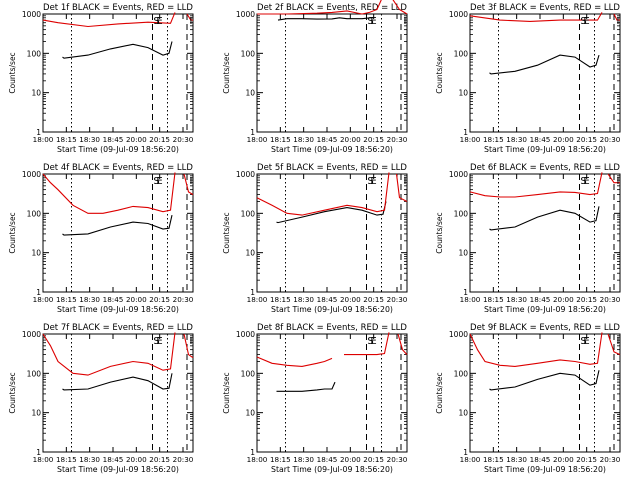  What do you see at coordinates (136, 459) in the screenshot?
I see `x-tick-label: 20:00` at bounding box center [136, 459].